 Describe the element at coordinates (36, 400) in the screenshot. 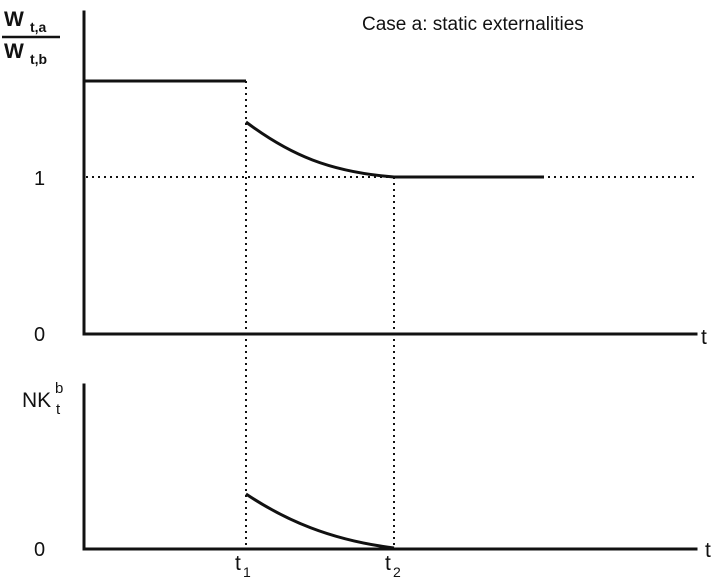

I see `ylabel-nk: NK` at that location.